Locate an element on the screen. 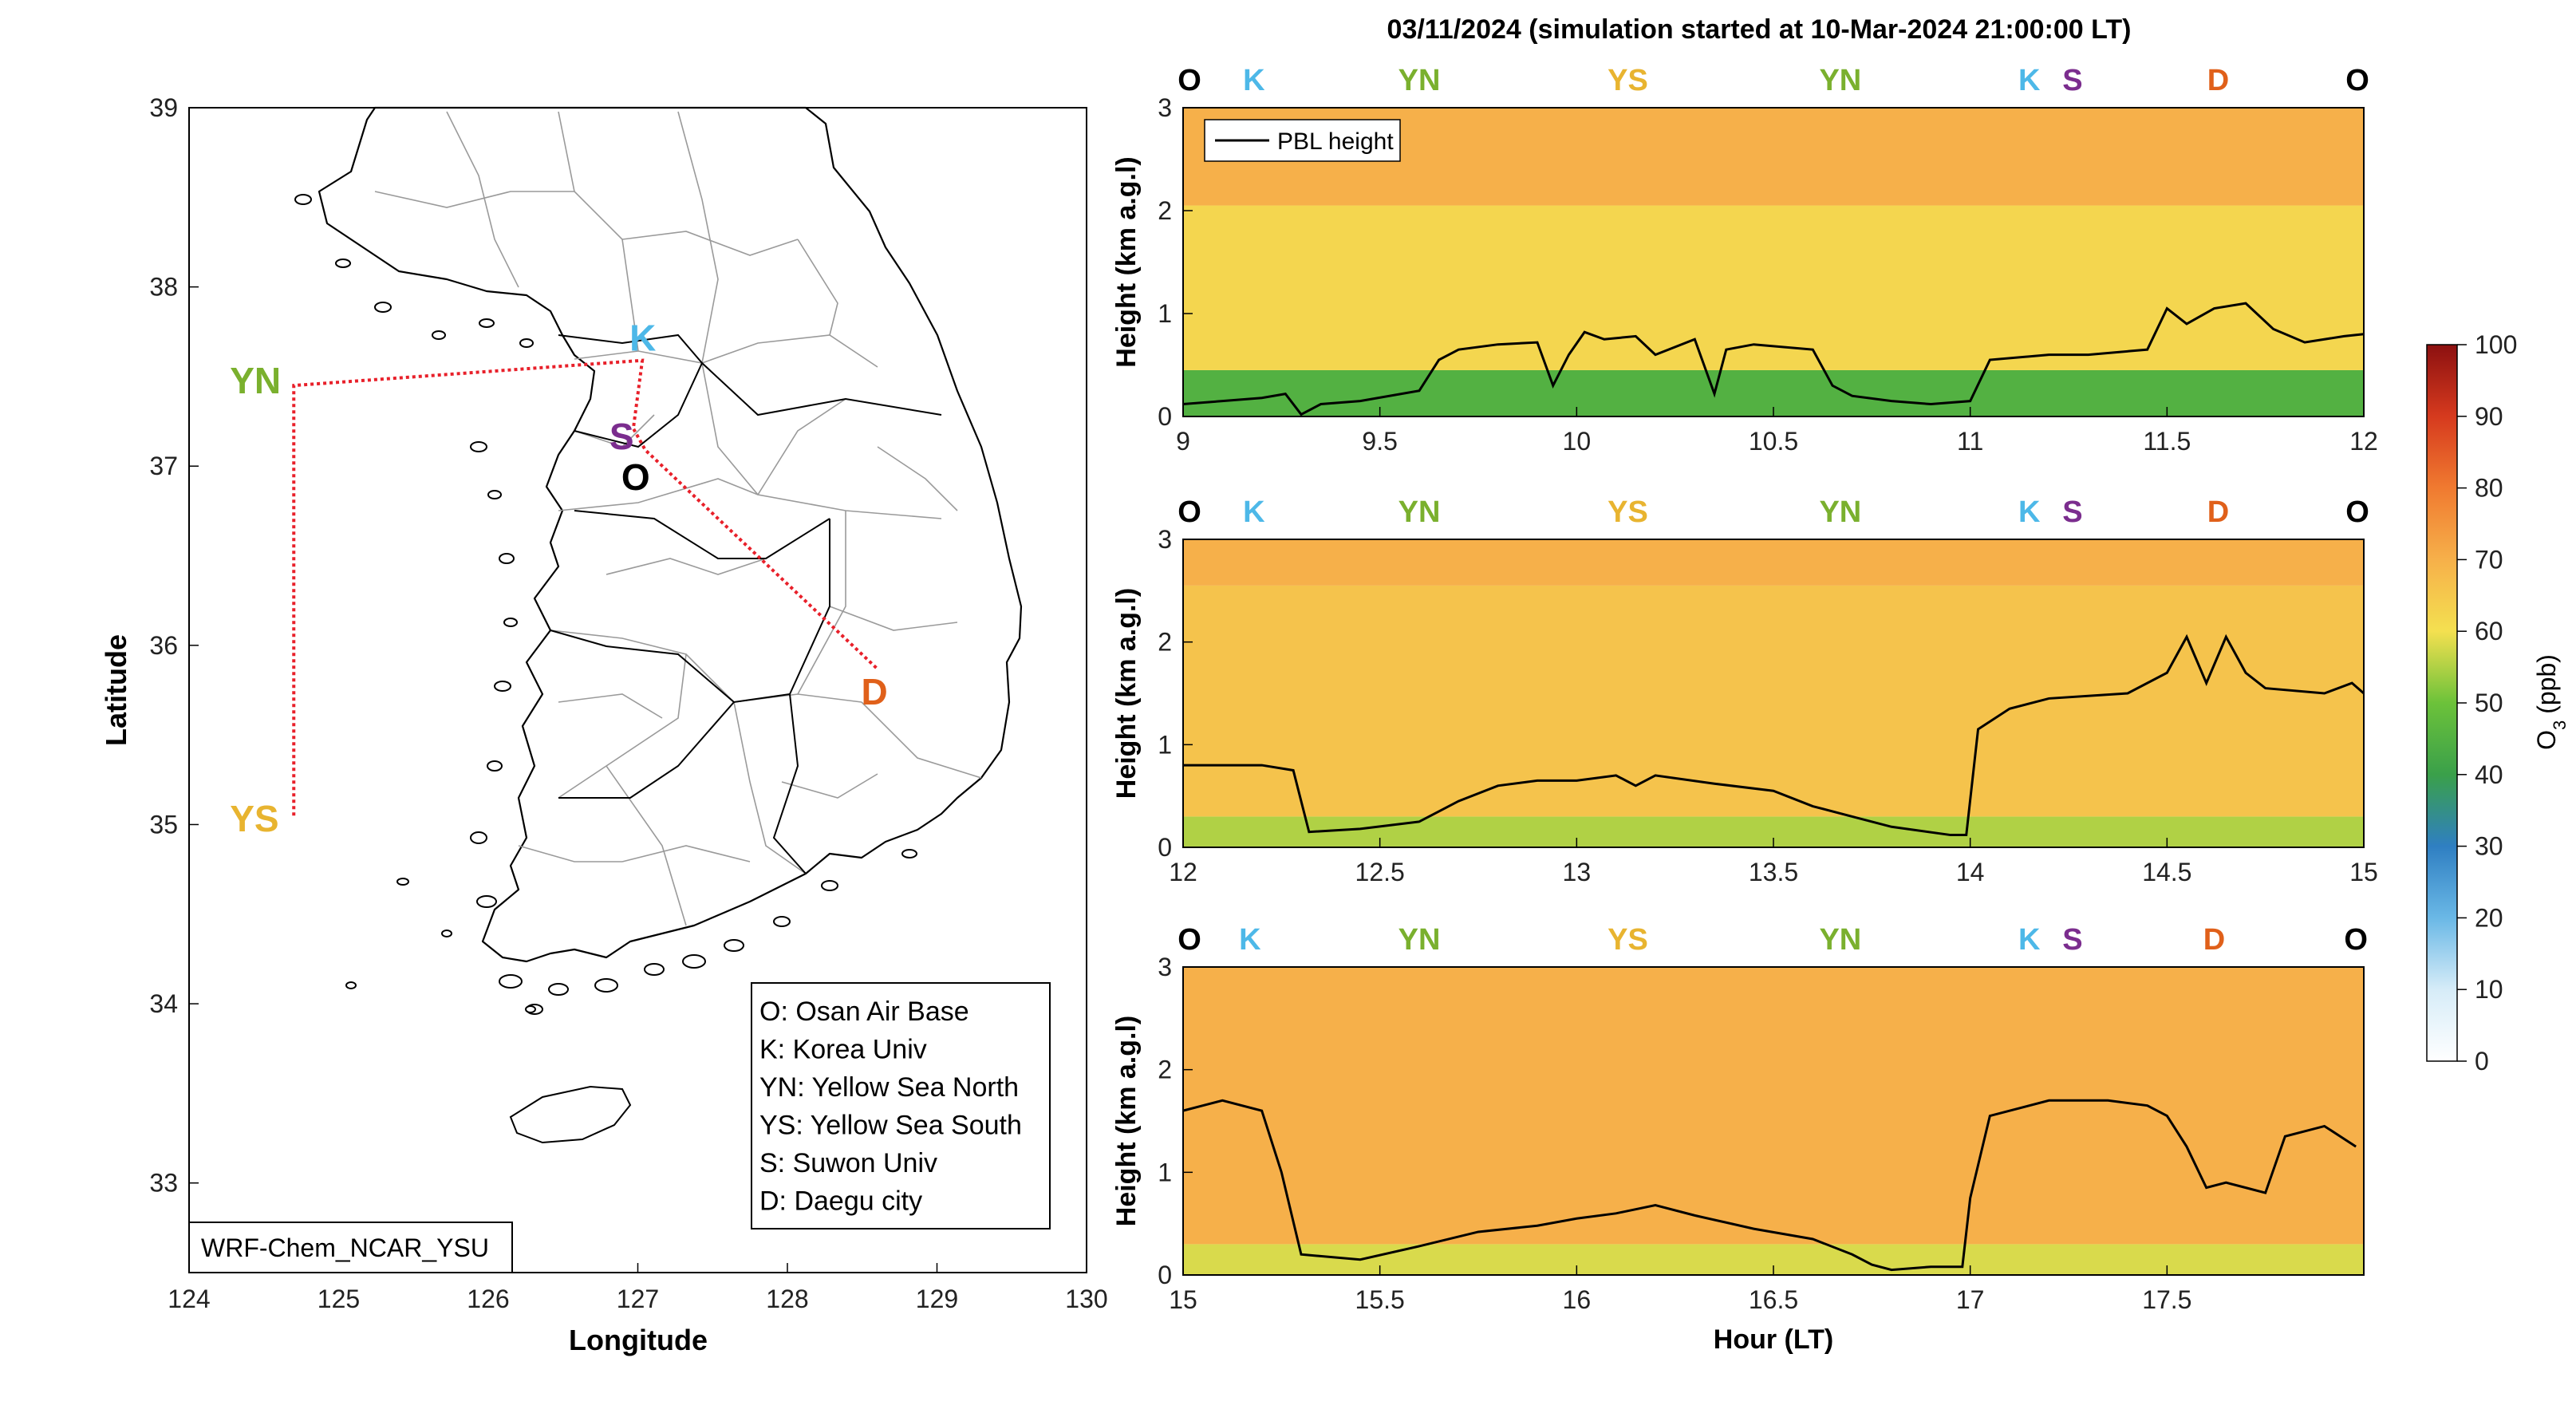 Image resolution: width=2576 pixels, height=1413 pixels. map-x-label: Longitude is located at coordinates (639, 1340).